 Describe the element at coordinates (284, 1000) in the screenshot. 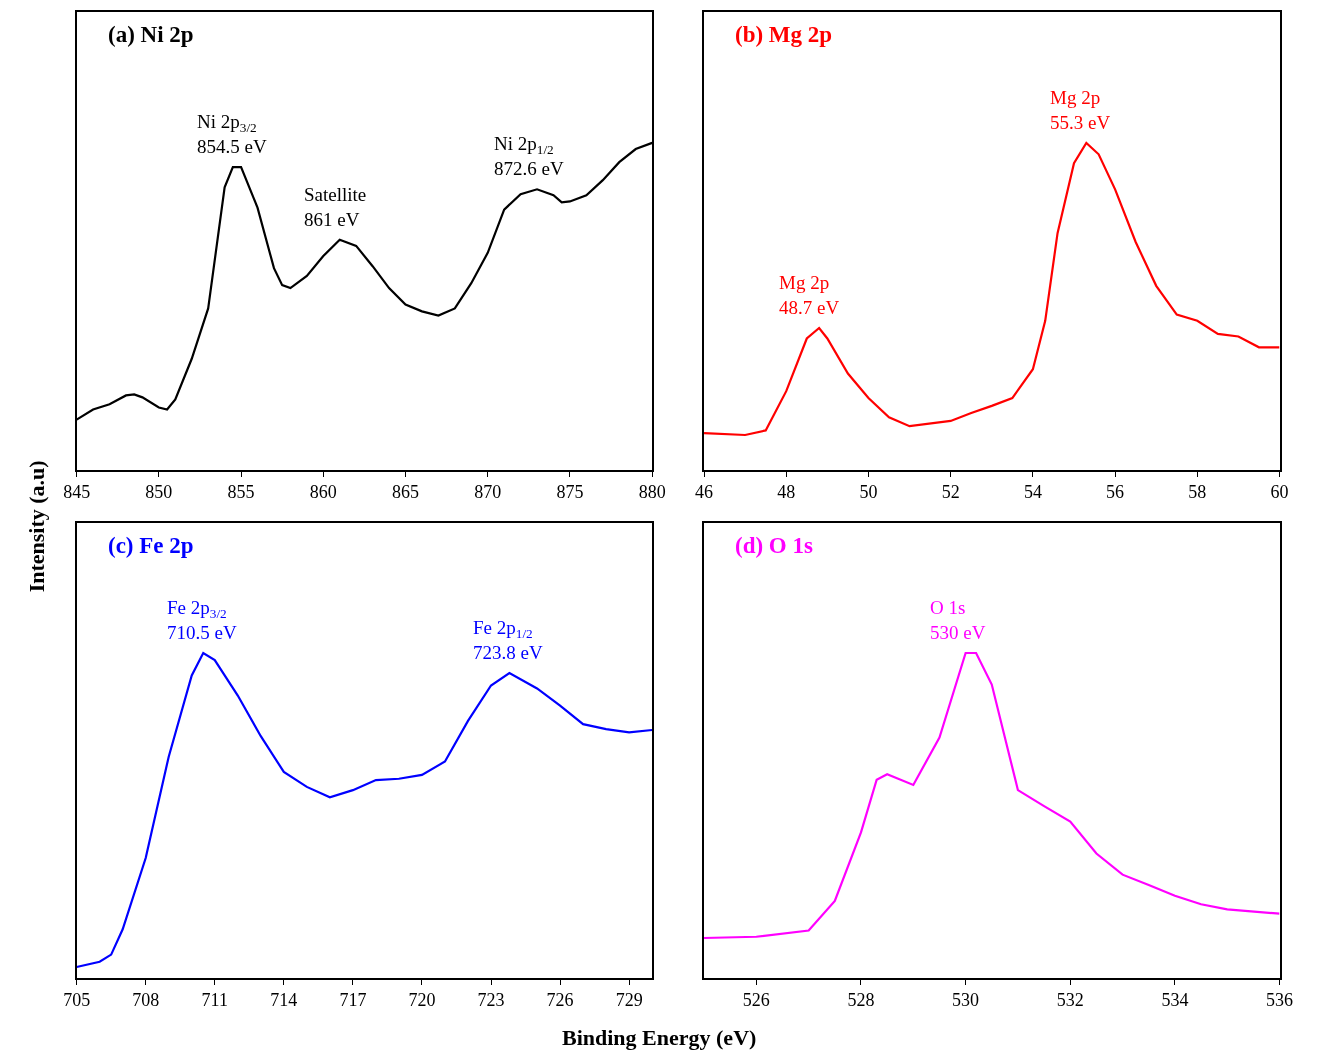

I see `x-tick-label: 714` at that location.